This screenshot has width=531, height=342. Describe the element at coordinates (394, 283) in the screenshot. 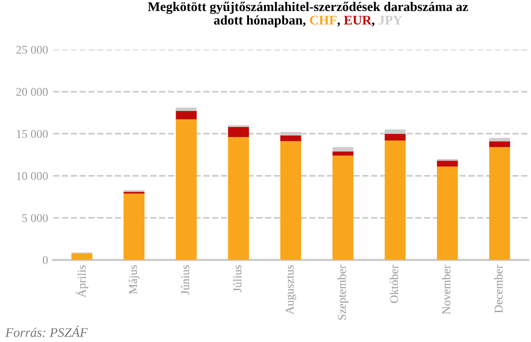

I see `x-tick-label: Október` at that location.